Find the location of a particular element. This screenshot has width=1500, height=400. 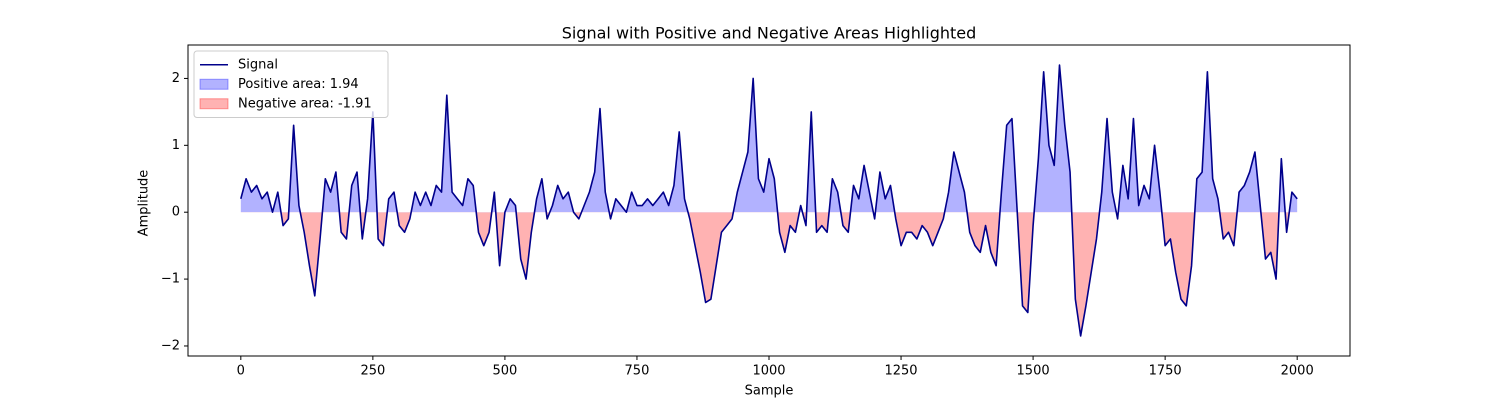

legend-label: Negative area: -1.91 is located at coordinates (305, 103).